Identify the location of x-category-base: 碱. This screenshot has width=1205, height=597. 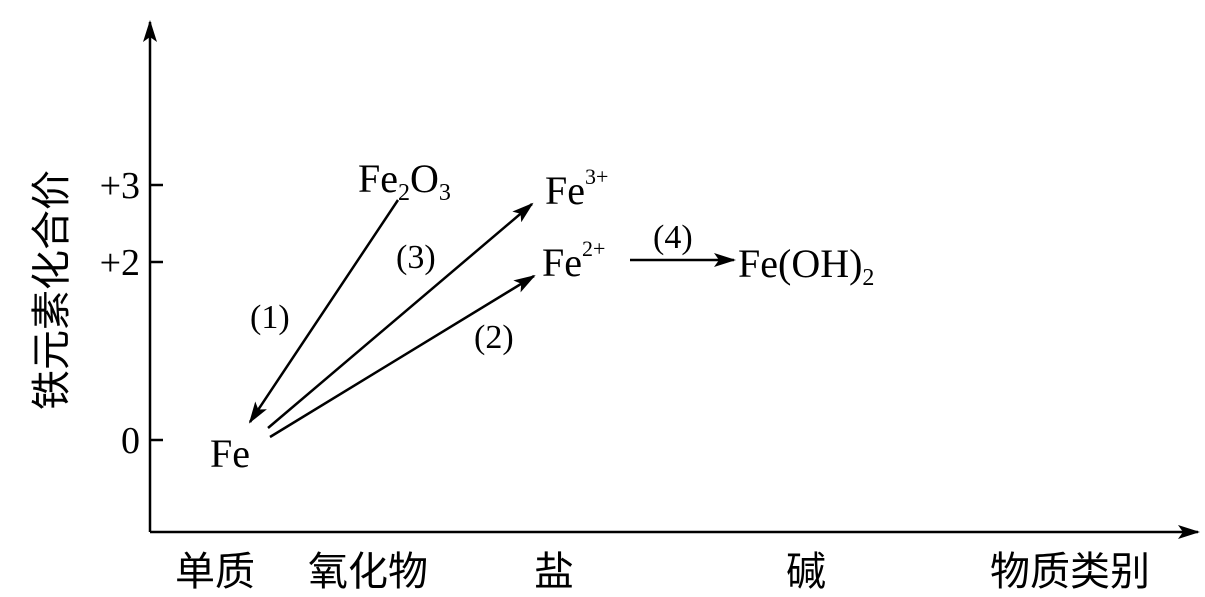
(806, 572).